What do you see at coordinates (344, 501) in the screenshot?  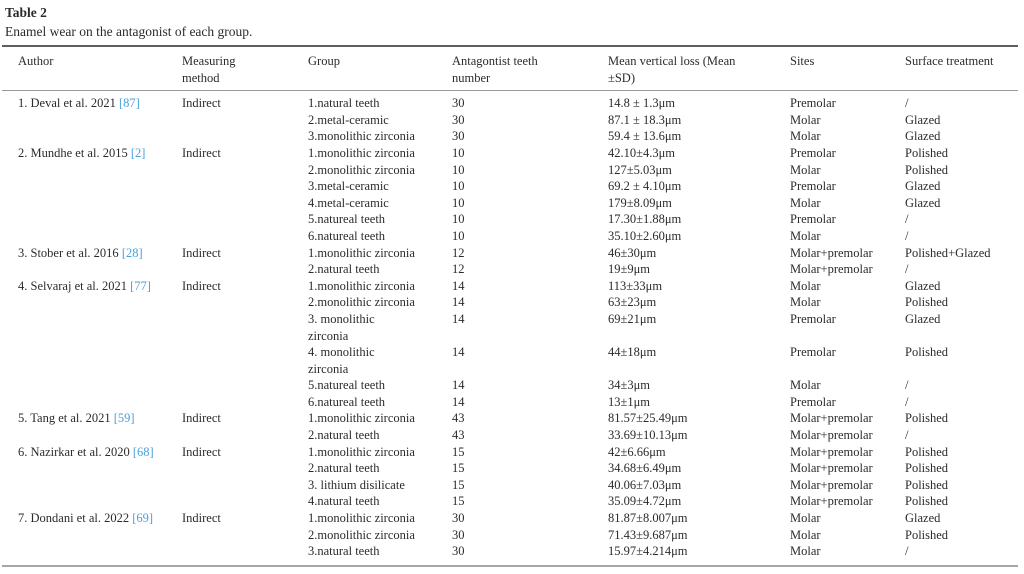 I see `group-cell: 4.natural teeth` at bounding box center [344, 501].